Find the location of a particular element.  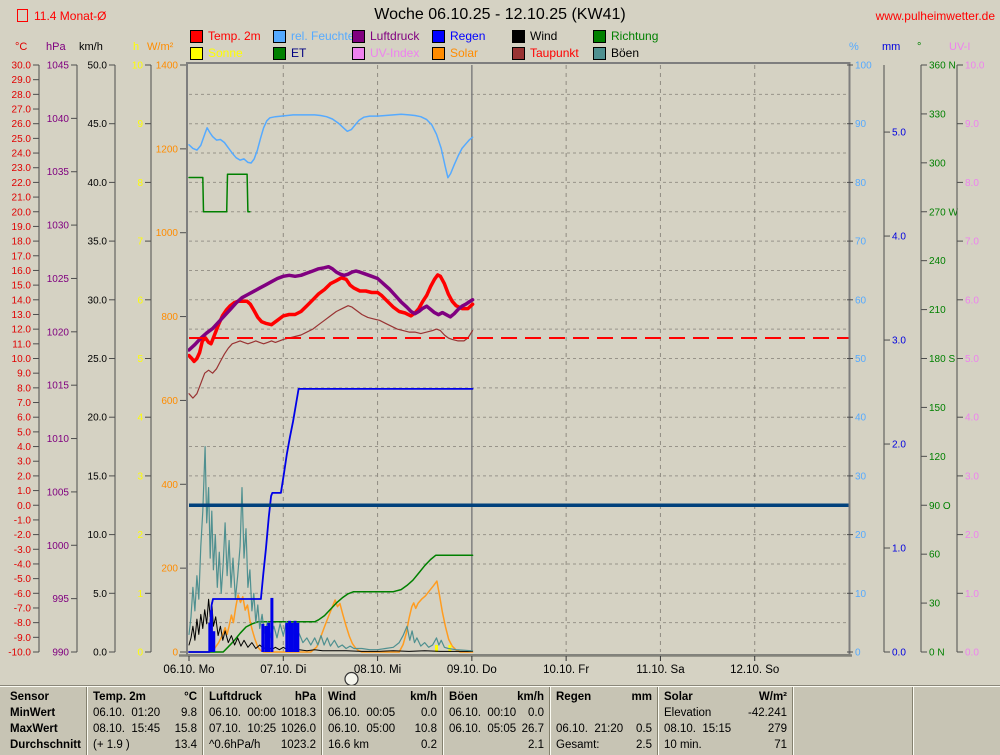

axis-uv-label: 10.0 is located at coordinates (975, 66).